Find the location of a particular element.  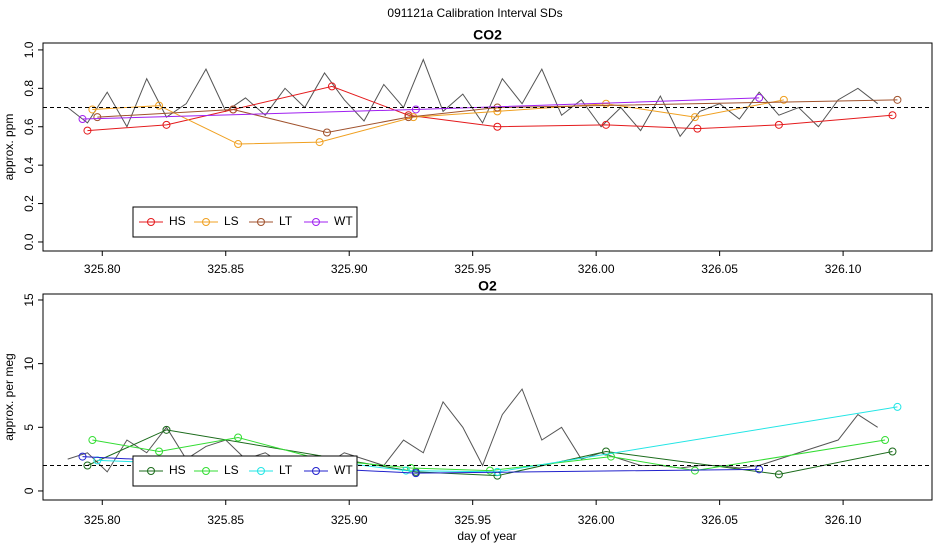

y-axis-label: approx. per meg is located at coordinates (9, 396).